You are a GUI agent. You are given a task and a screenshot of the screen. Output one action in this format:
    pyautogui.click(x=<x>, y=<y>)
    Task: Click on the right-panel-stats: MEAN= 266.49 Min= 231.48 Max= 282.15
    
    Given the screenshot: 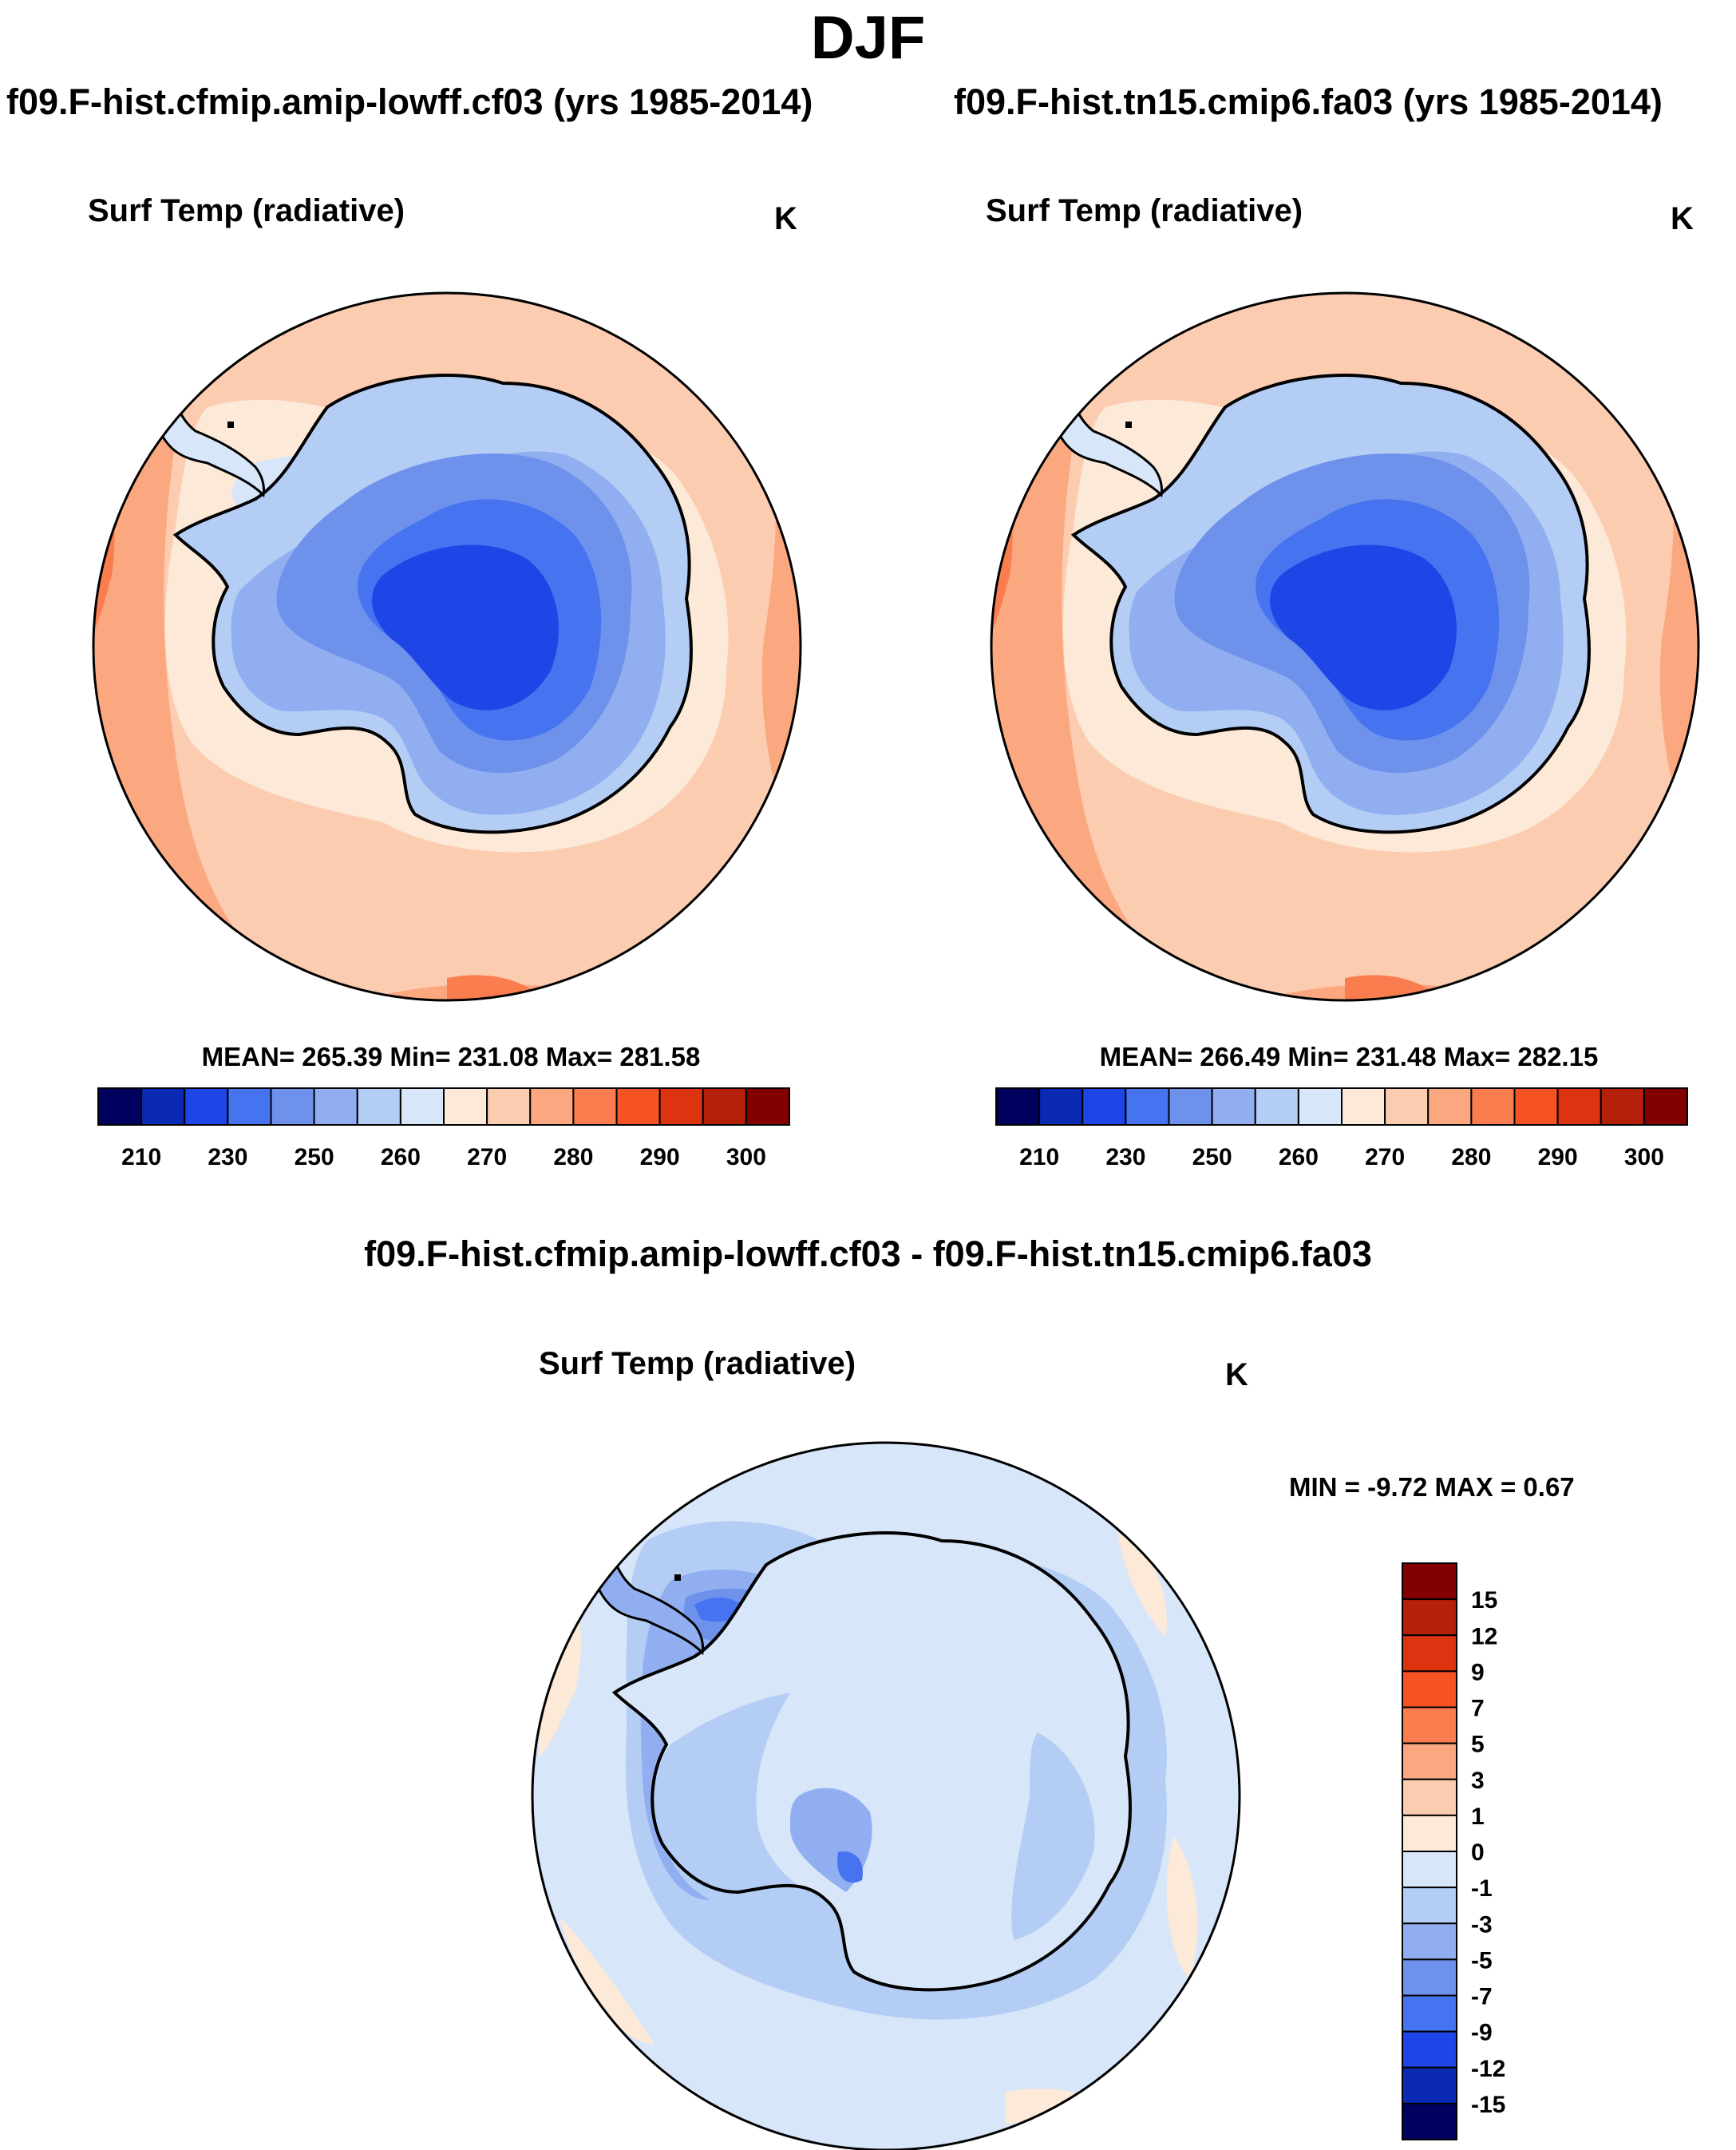 What is the action you would take?
    pyautogui.click(x=1349, y=1056)
    